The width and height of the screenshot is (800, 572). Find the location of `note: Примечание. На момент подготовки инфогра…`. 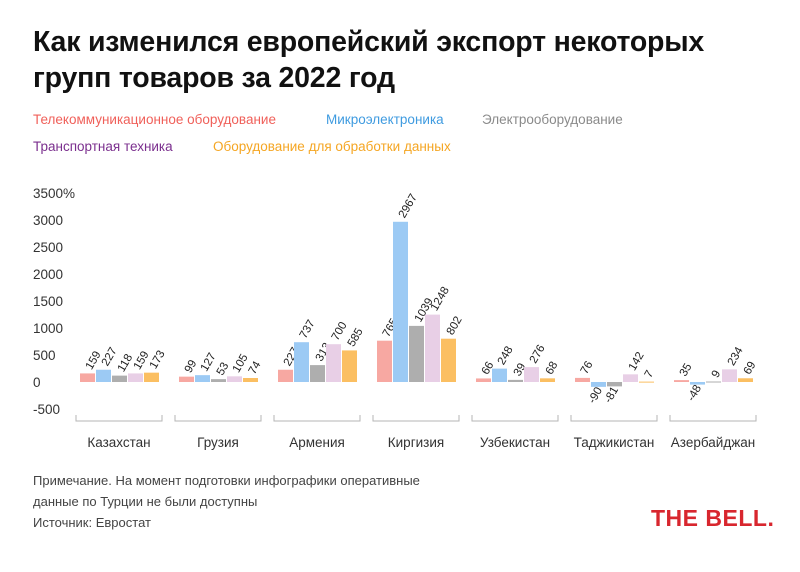

note: Примечание. На момент подготовки инфогра… is located at coordinates (226, 491).